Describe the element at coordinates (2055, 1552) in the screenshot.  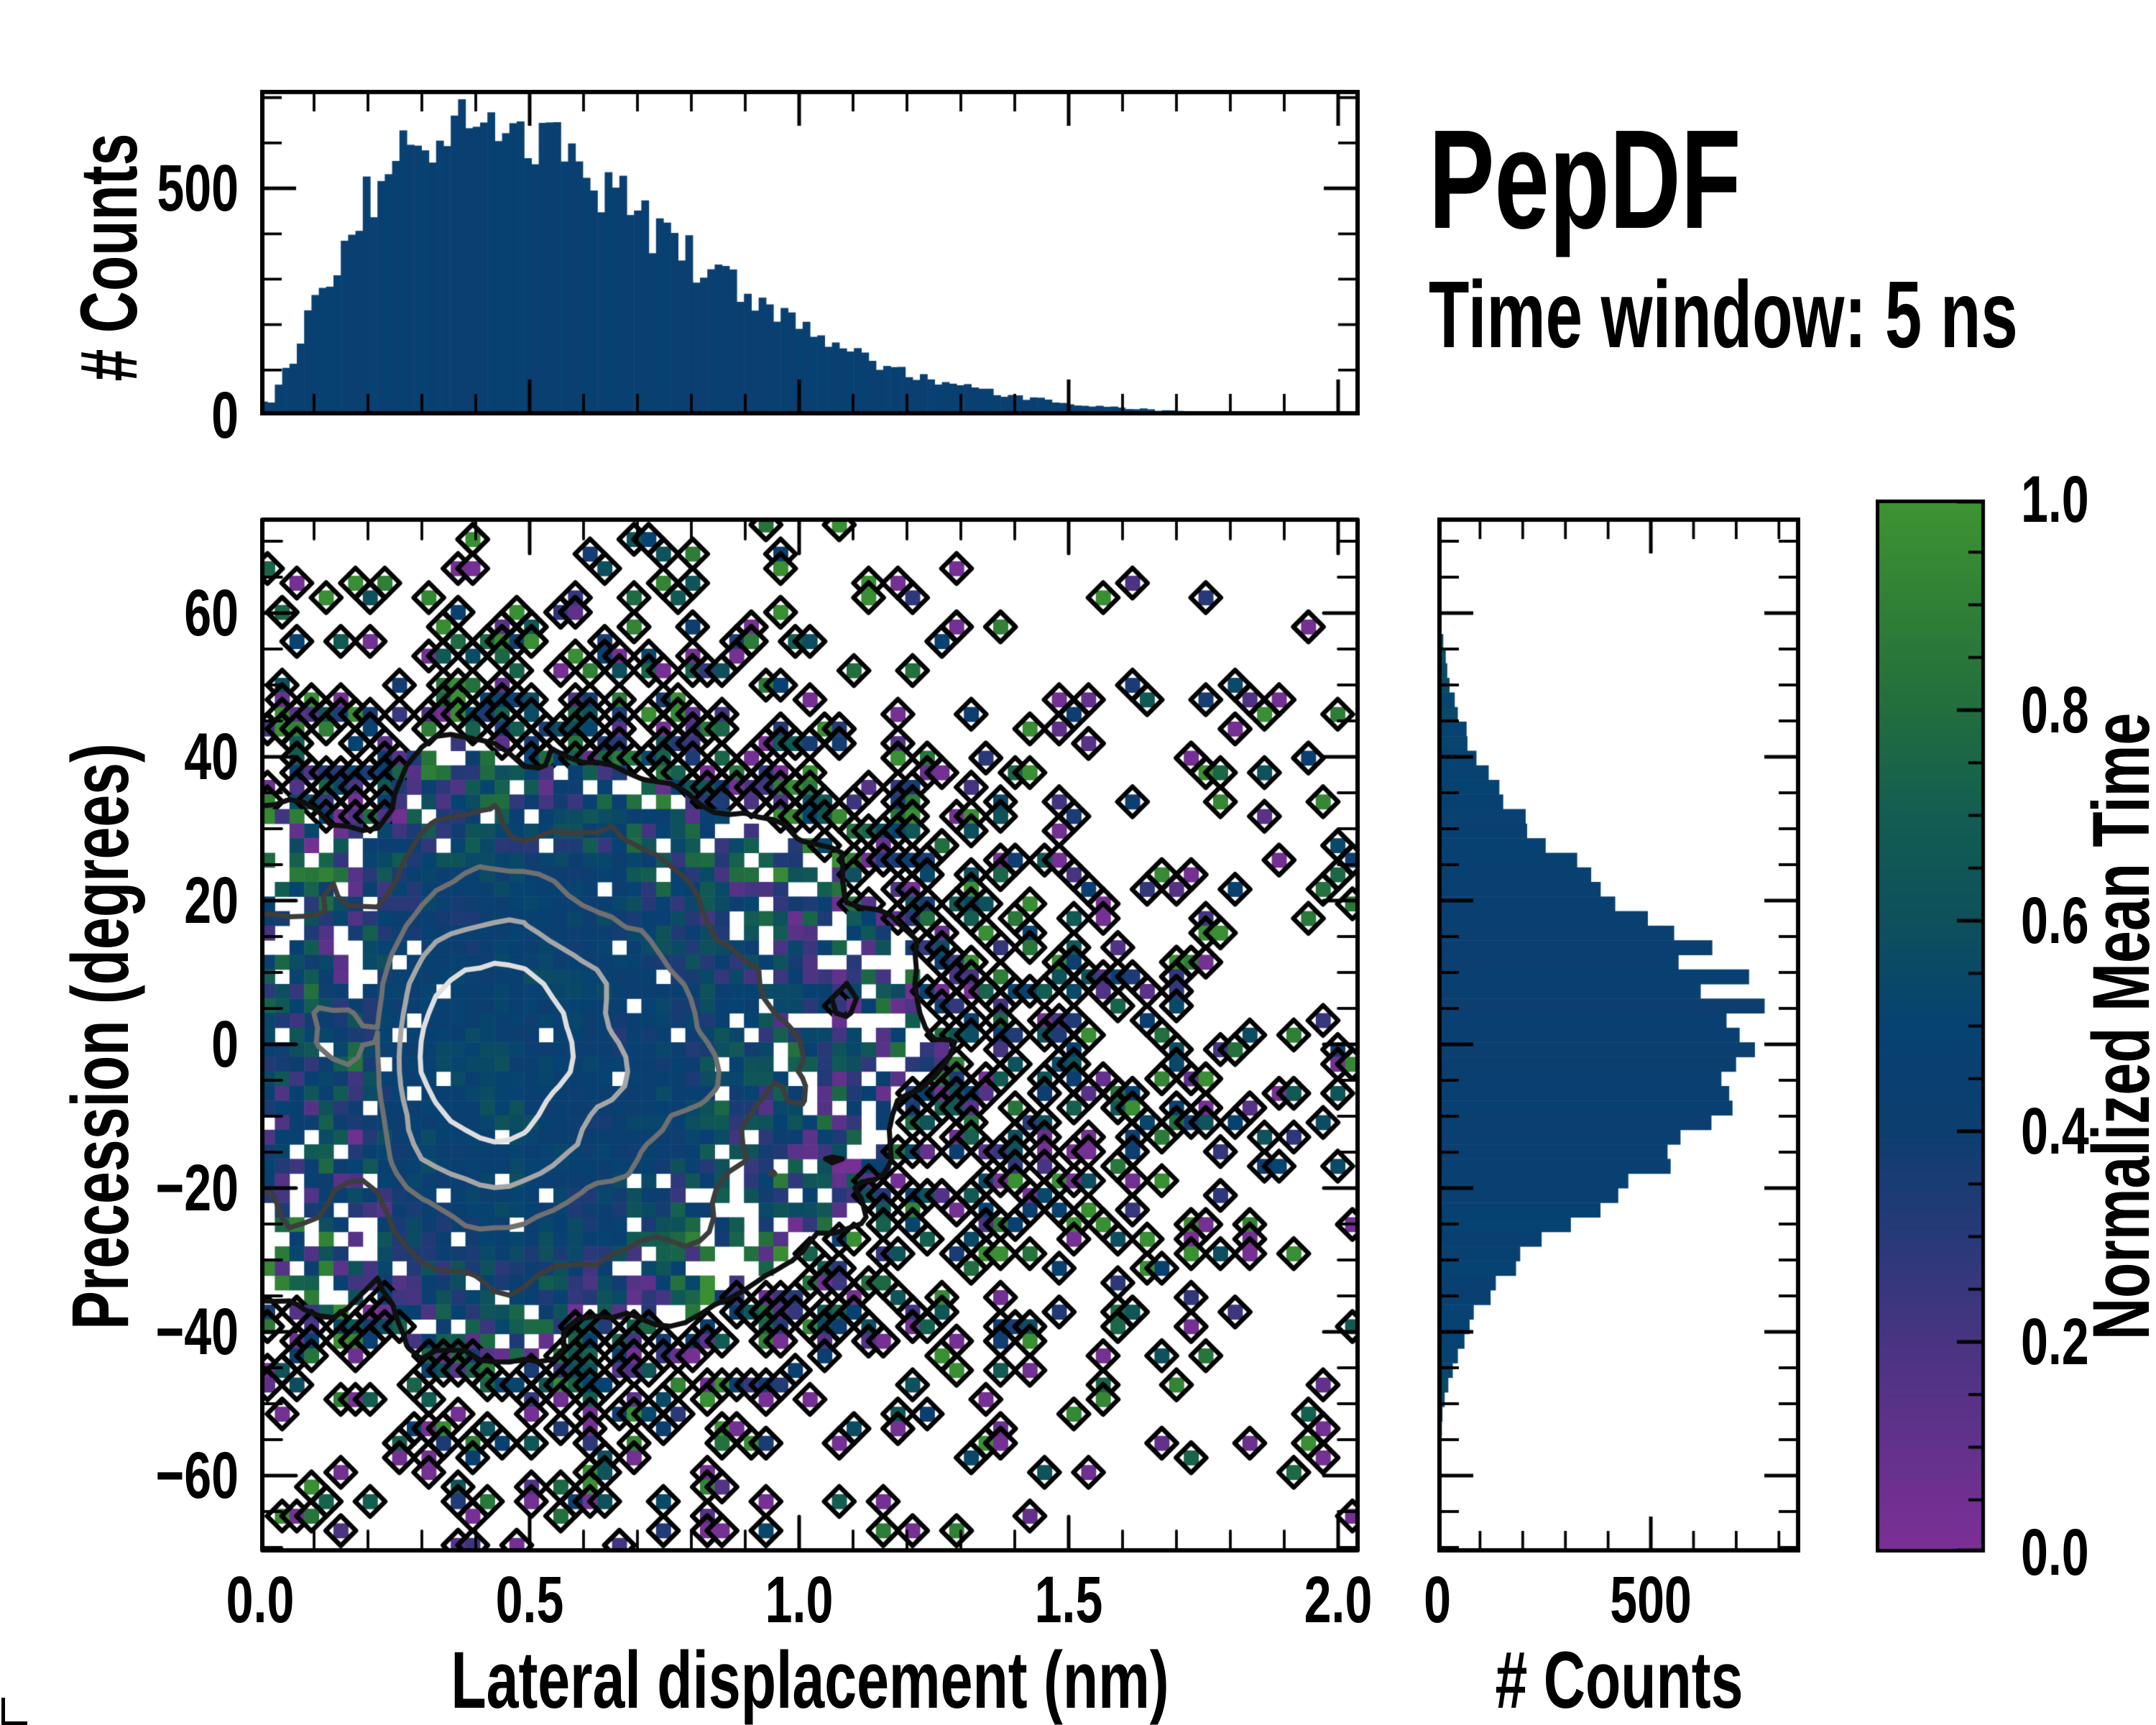
I see `colorbar-tick-label: 0.0` at that location.